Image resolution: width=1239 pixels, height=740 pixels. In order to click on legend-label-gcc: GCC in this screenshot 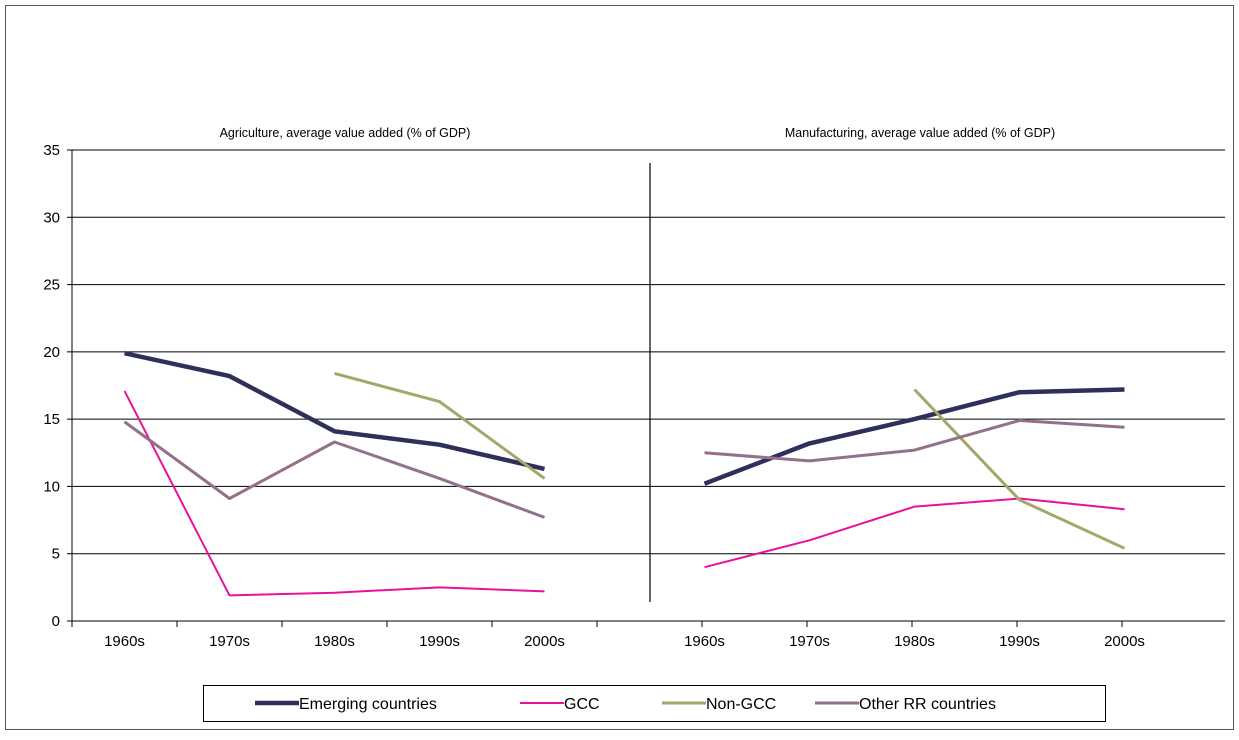, I will do `click(582, 704)`.